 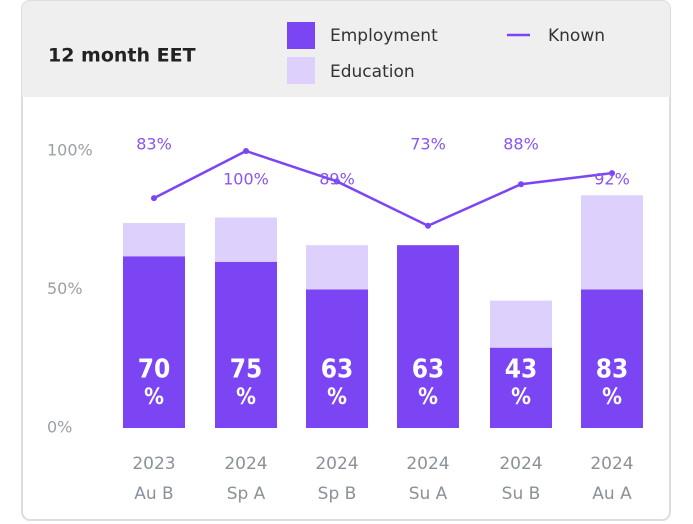 I want to click on legend-label: Employment, so click(x=384, y=36).